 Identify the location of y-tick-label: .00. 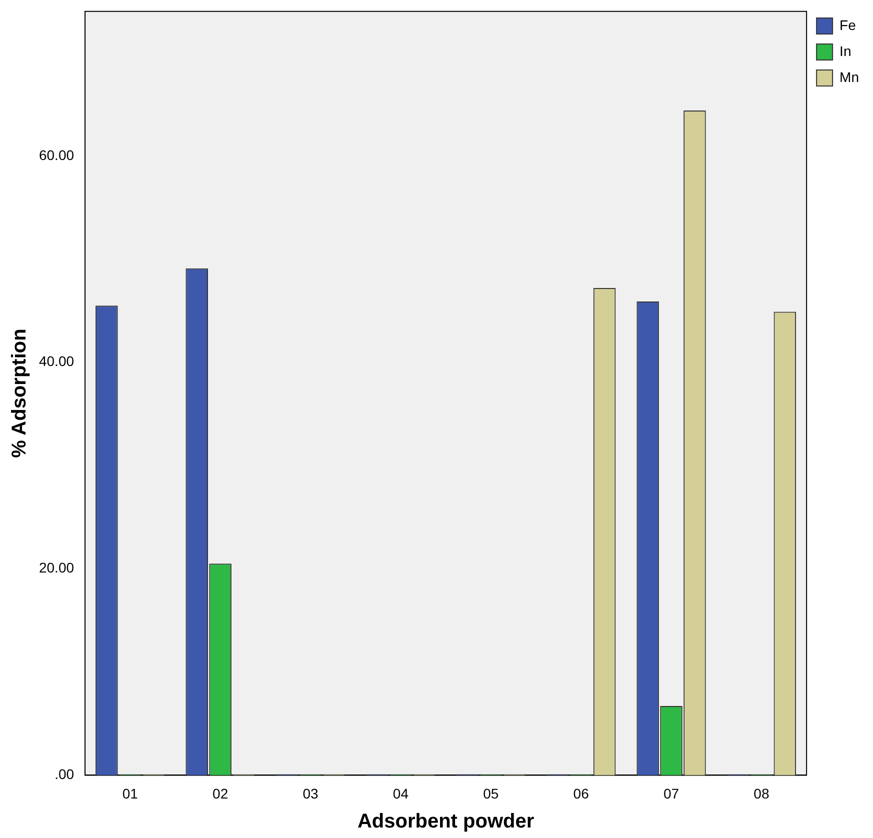
(64, 774).